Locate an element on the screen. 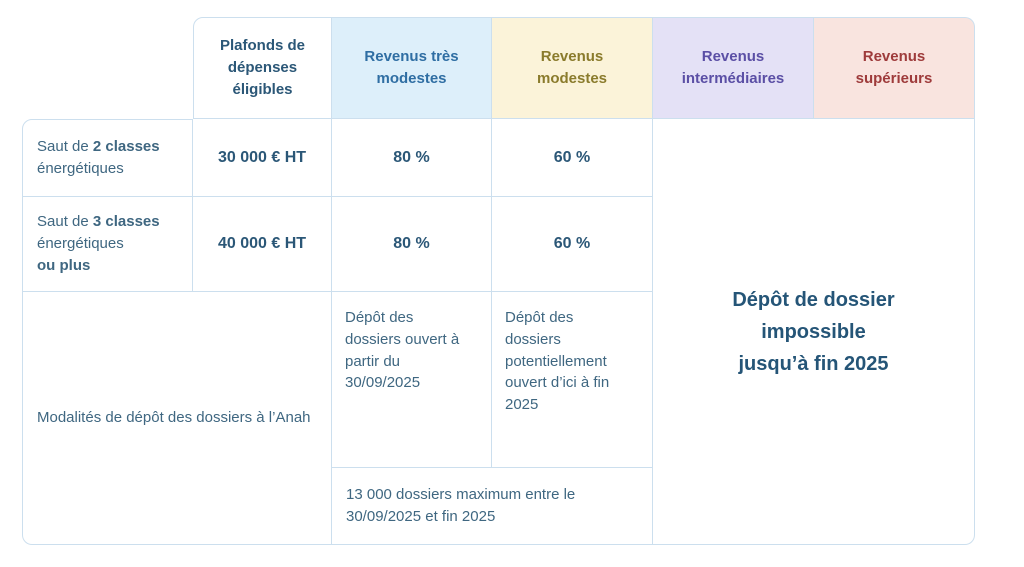 This screenshot has width=1024, height=567. depot-impossible-line1: Dépôt de dossier is located at coordinates (813, 299).